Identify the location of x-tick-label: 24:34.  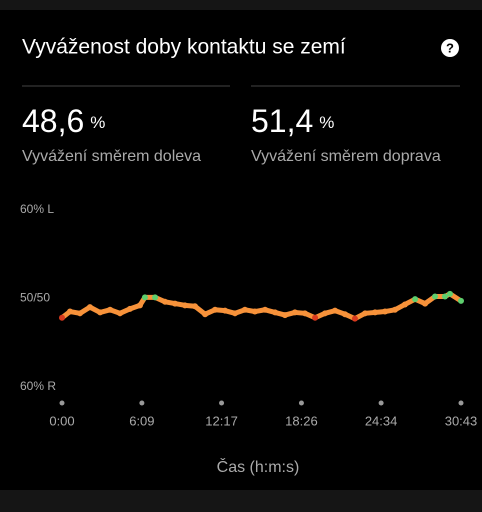
(381, 420).